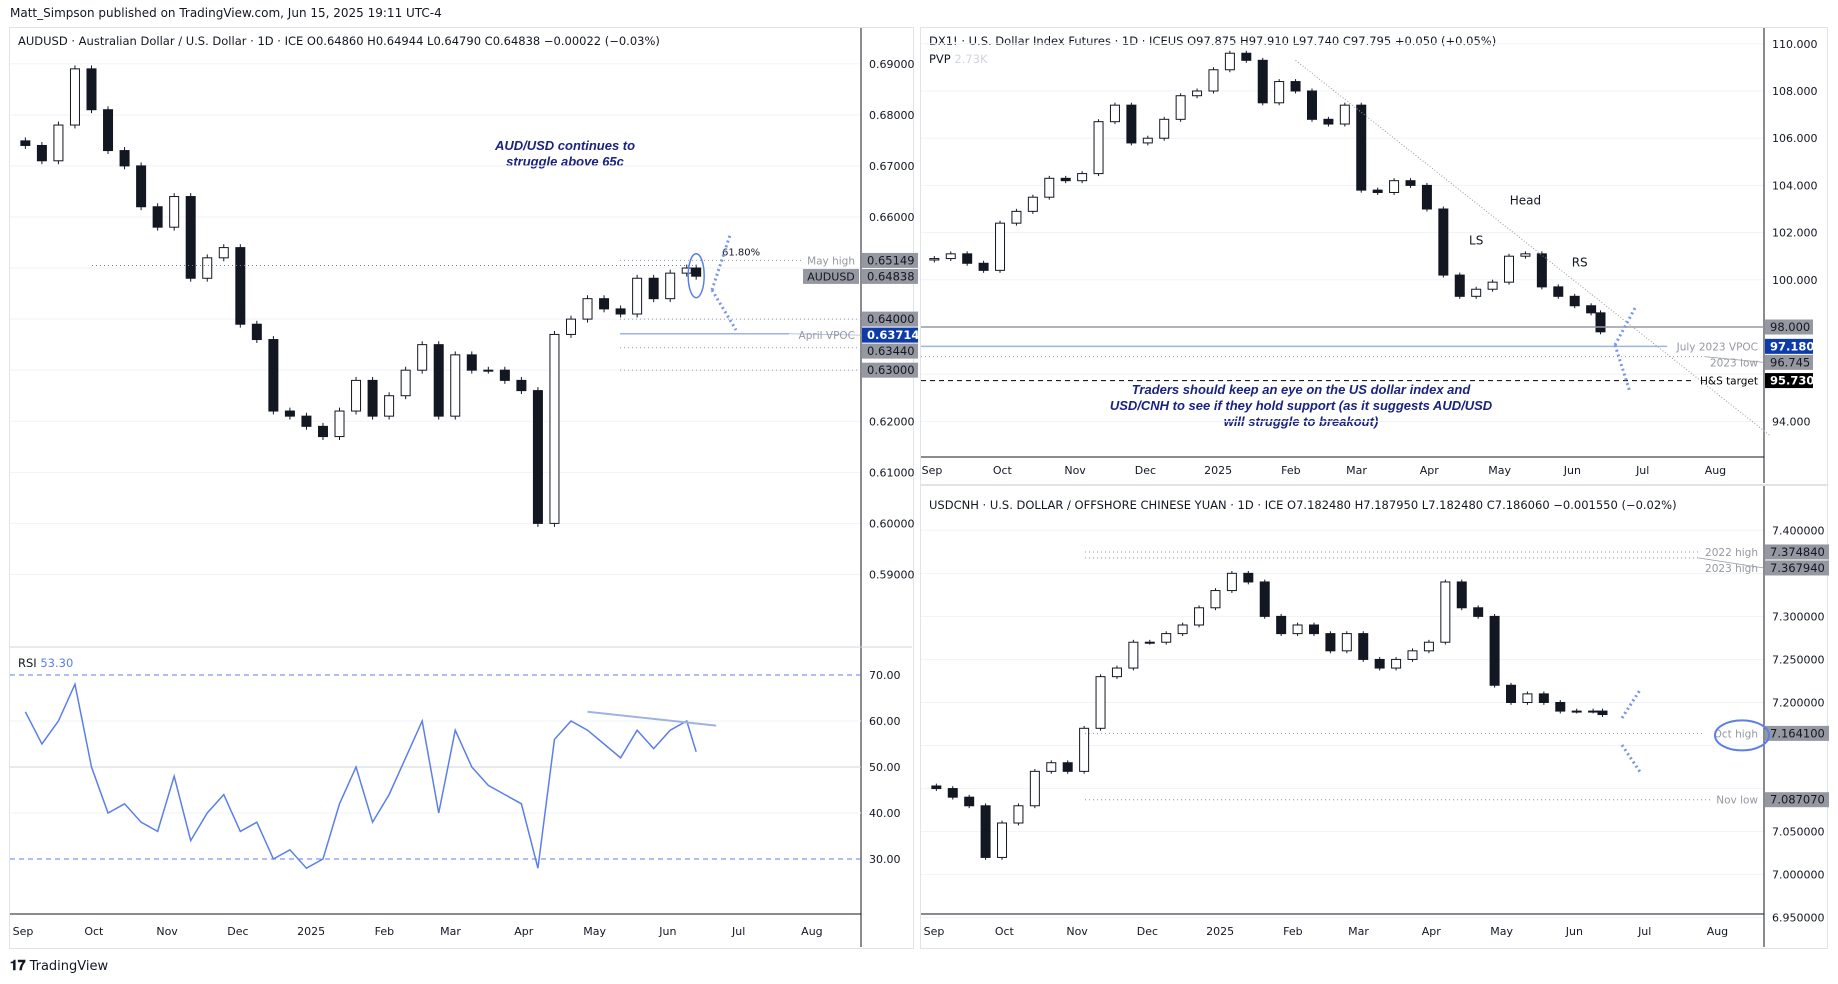  I want to click on dxy-price-tag-value: 98.000, so click(1790, 327).